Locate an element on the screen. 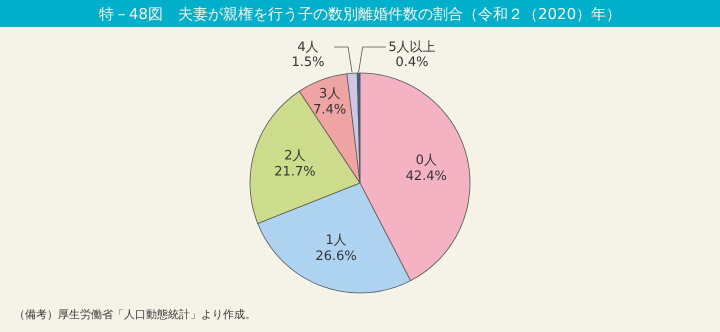  text: （備考）厚生労働省「人口動態統計」より作成。 is located at coordinates (135, 314).